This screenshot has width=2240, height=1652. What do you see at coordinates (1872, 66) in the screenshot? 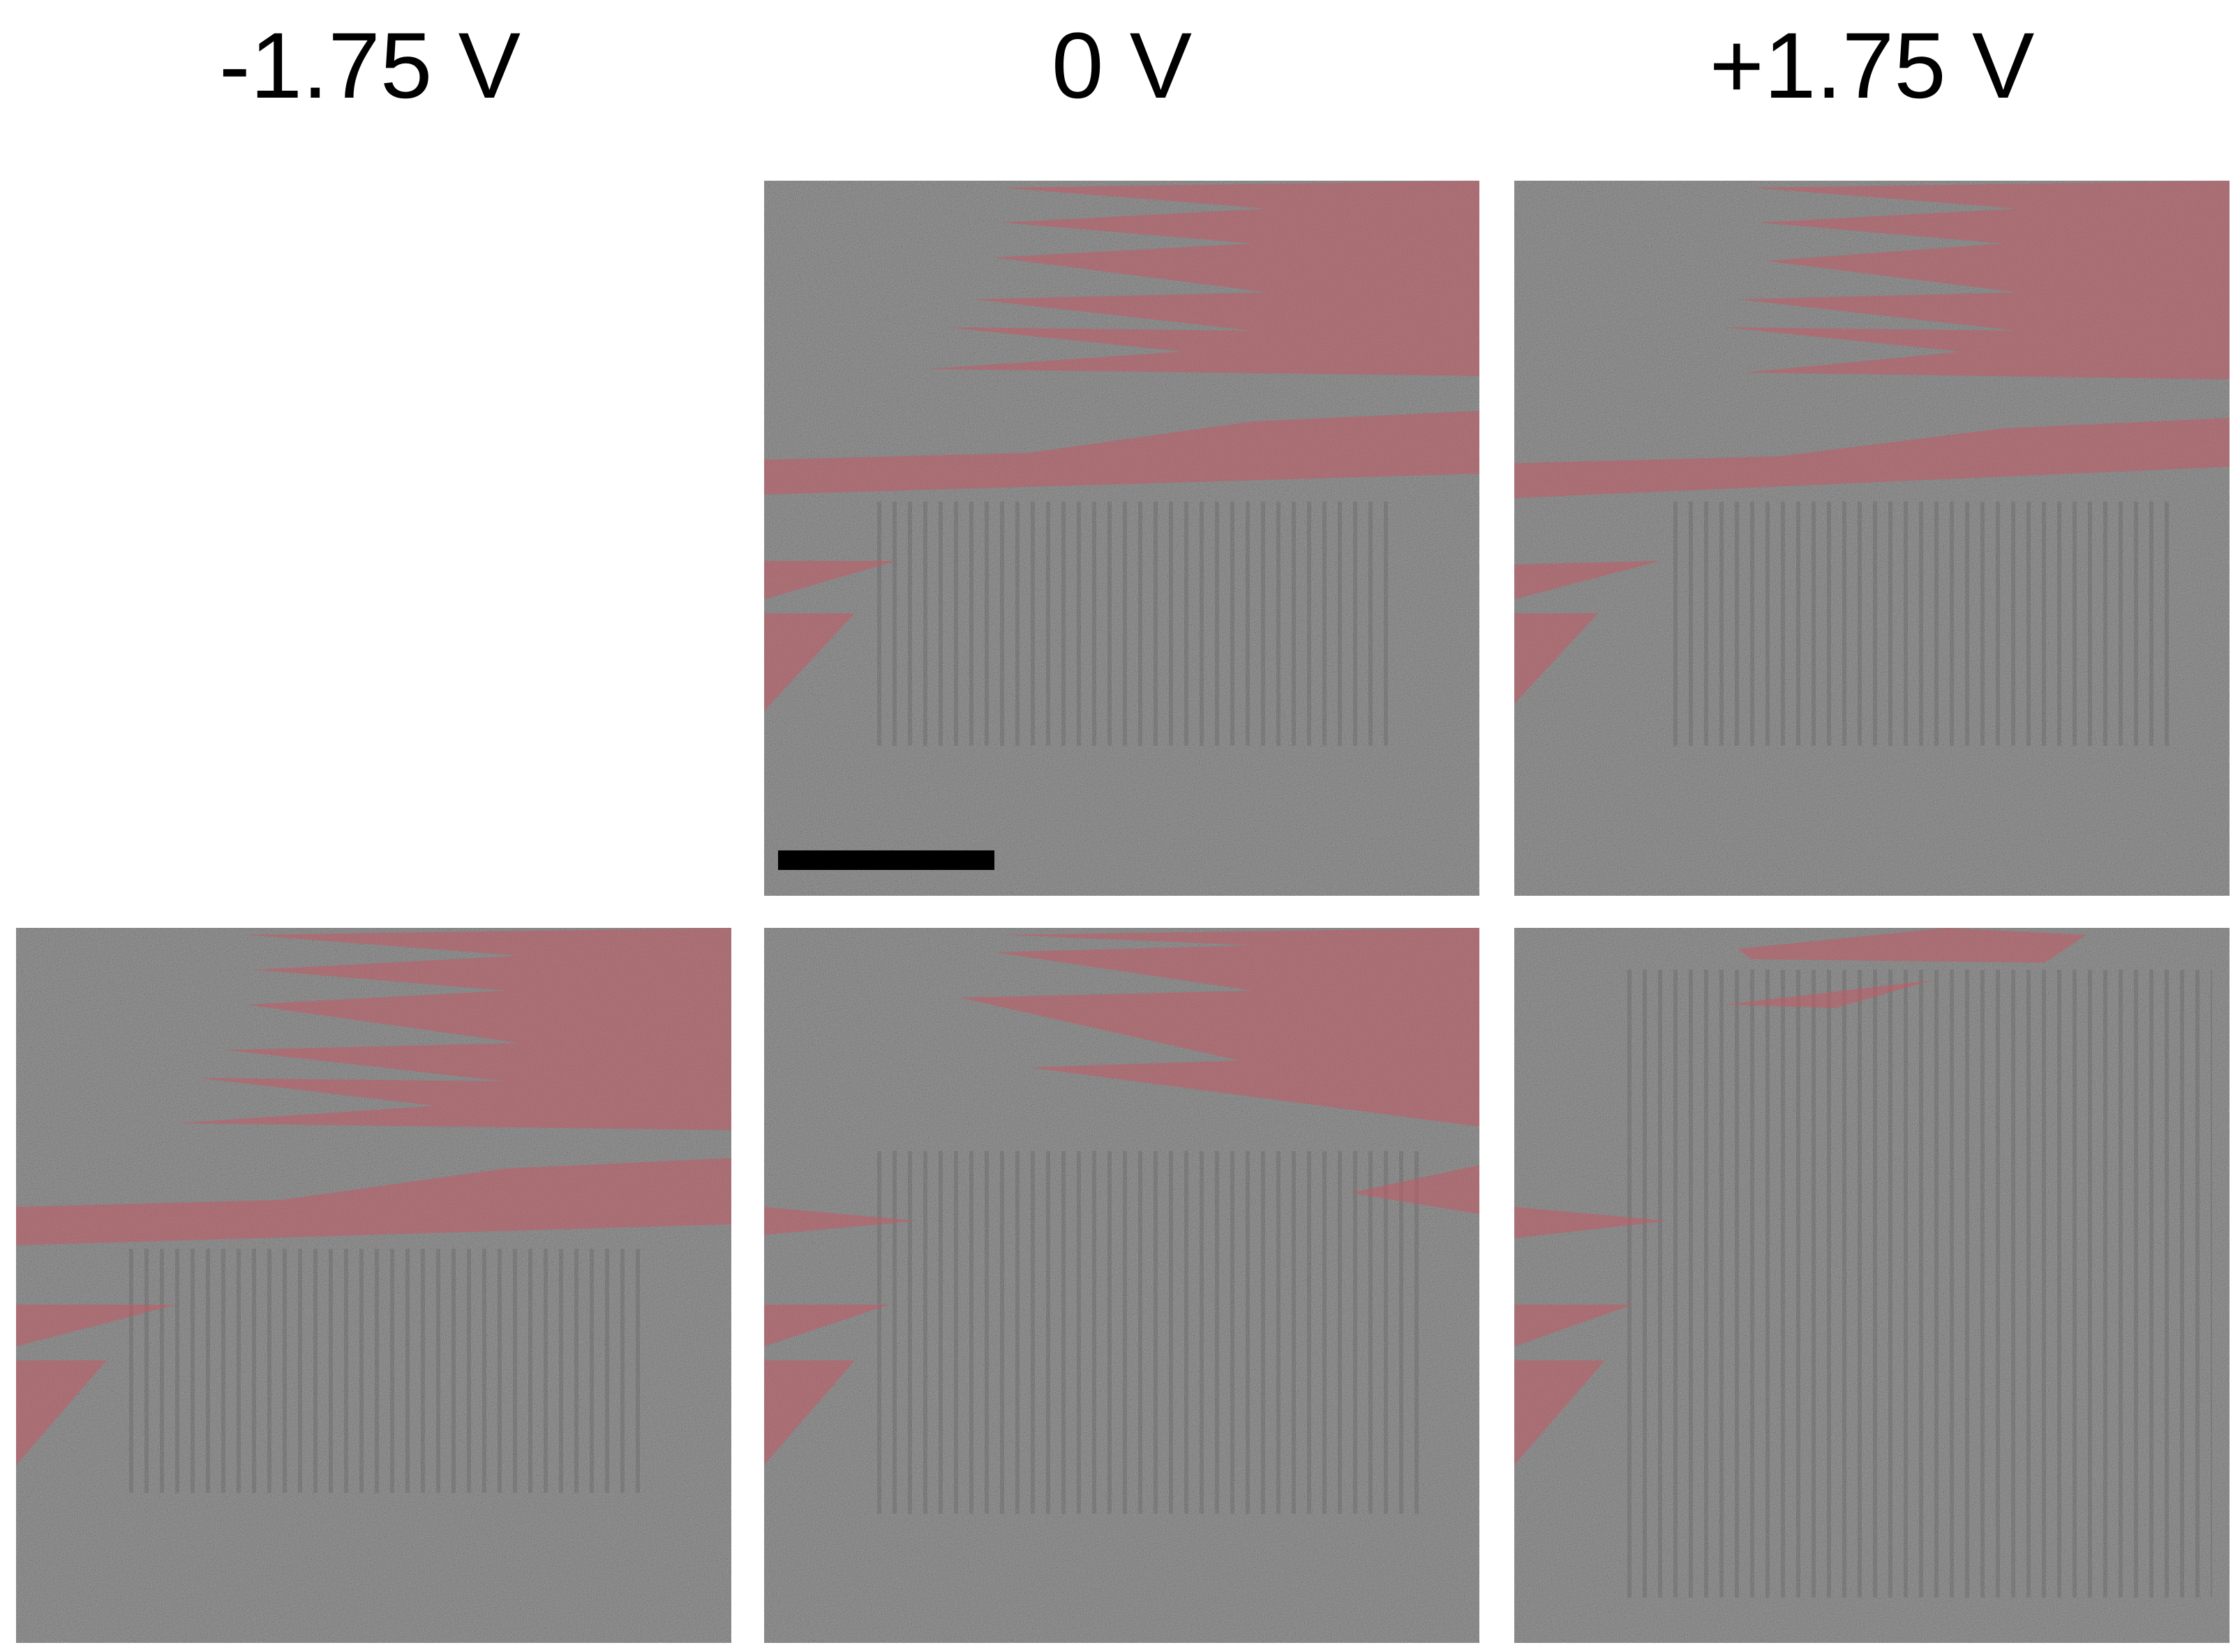
I see `column-label-positive-voltage: +1.75 V` at bounding box center [1872, 66].